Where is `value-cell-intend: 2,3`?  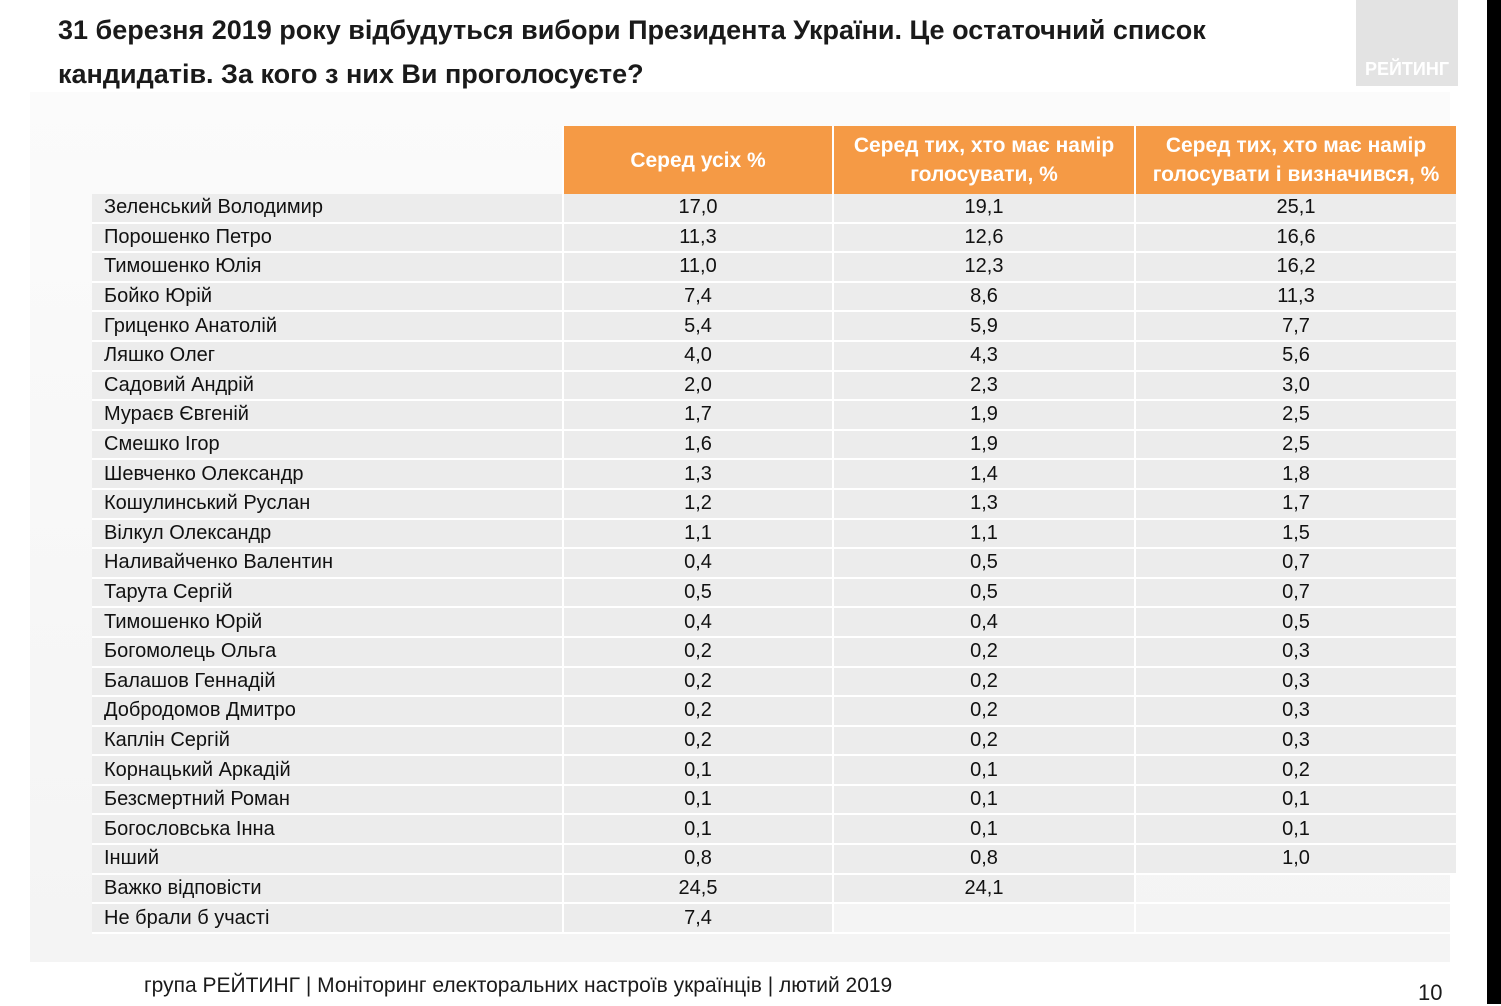 value-cell-intend: 2,3 is located at coordinates (983, 386).